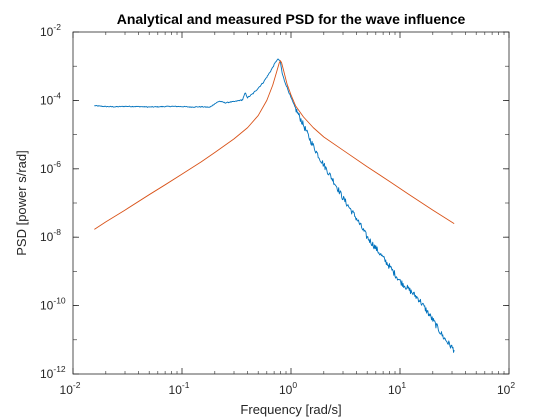  What do you see at coordinates (506, 388) in the screenshot?
I see `x-tick-label: 10²` at bounding box center [506, 388].